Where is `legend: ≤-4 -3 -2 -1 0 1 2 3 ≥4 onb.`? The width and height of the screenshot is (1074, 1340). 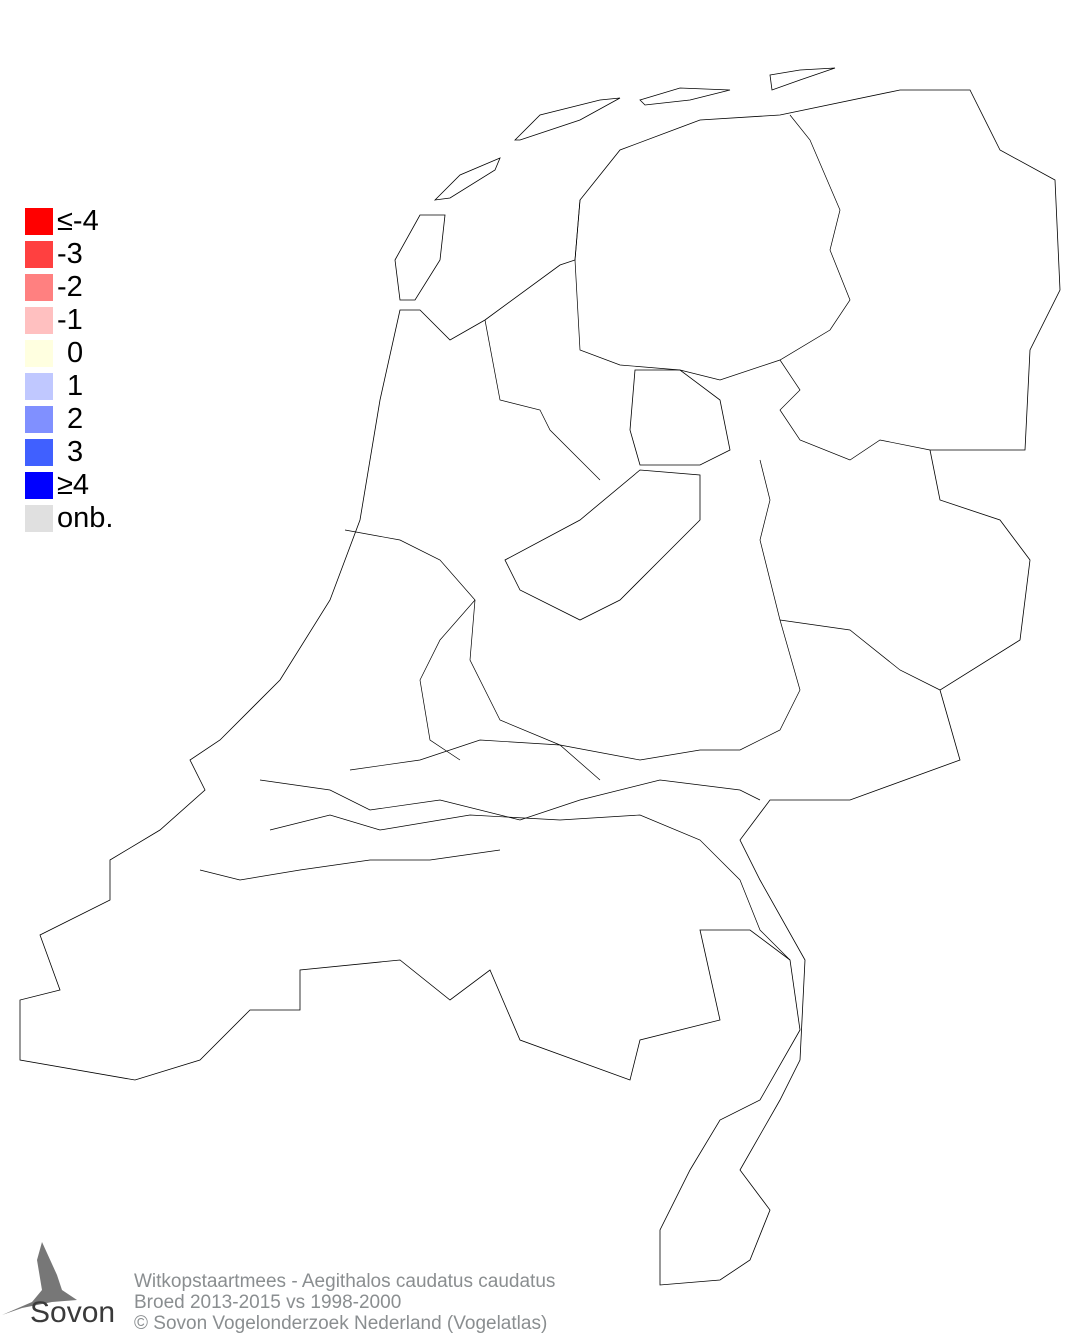 legend: ≤-4 -3 -2 -1 0 1 2 3 ≥4 onb. is located at coordinates (69, 370).